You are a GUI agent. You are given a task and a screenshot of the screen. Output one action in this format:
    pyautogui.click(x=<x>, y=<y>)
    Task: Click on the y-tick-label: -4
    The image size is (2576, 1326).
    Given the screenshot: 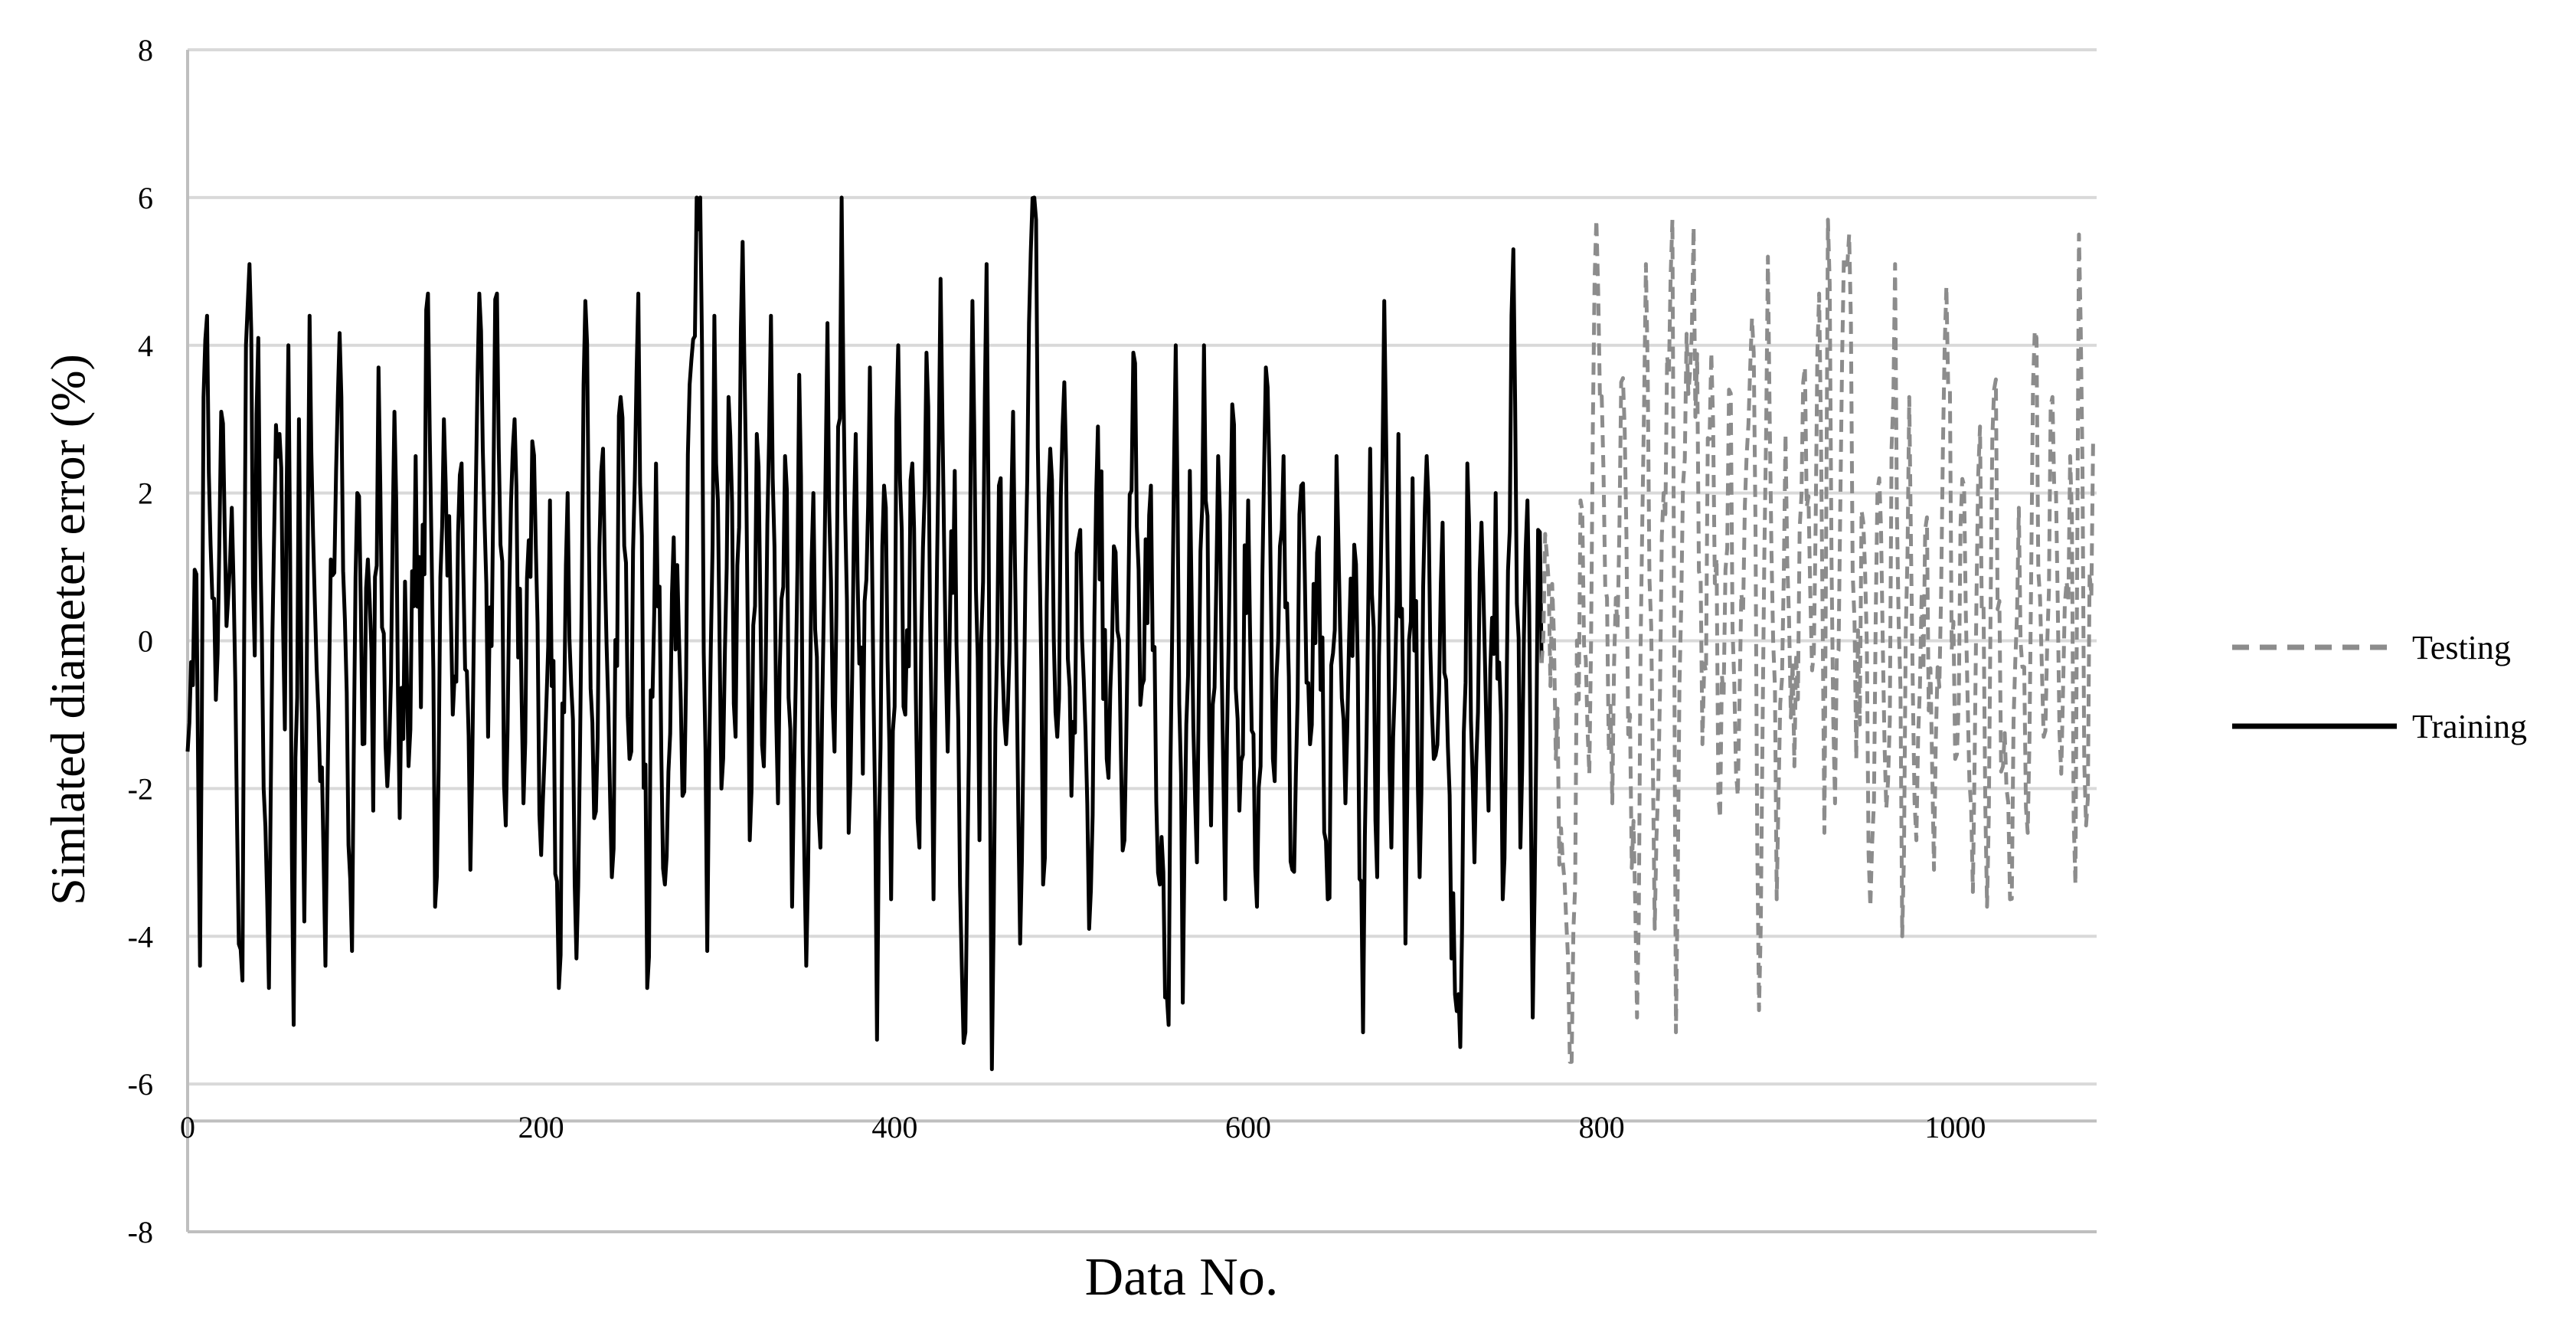 What is the action you would take?
    pyautogui.click(x=140, y=936)
    